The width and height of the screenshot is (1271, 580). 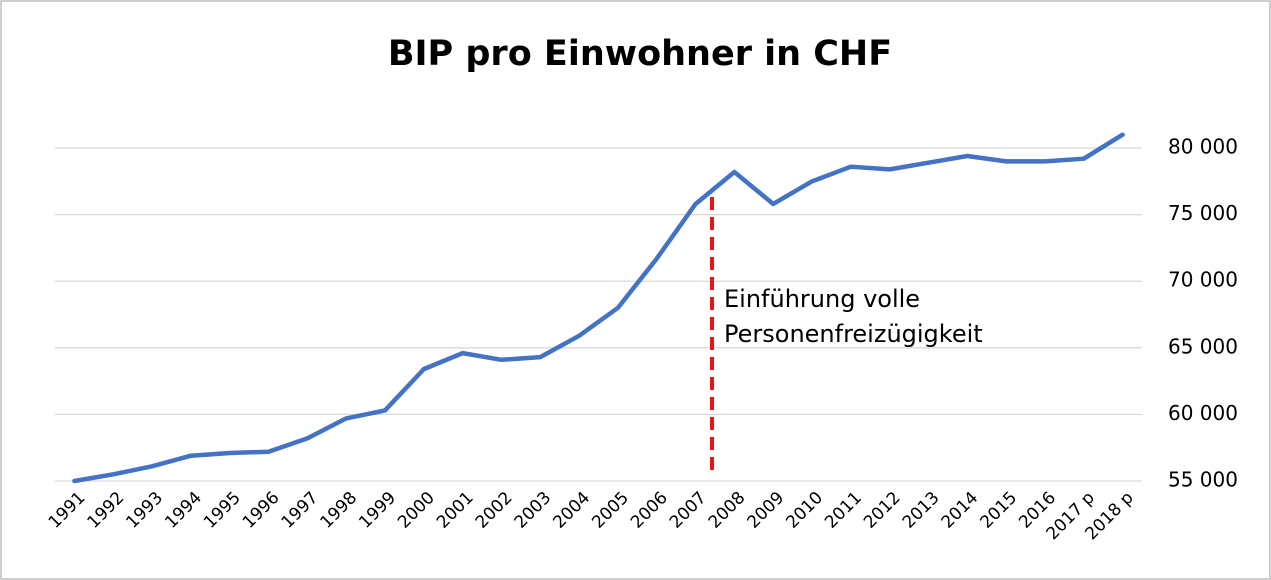 I want to click on chart-title: BIP pro Einwohner in CHF, so click(x=640, y=54).